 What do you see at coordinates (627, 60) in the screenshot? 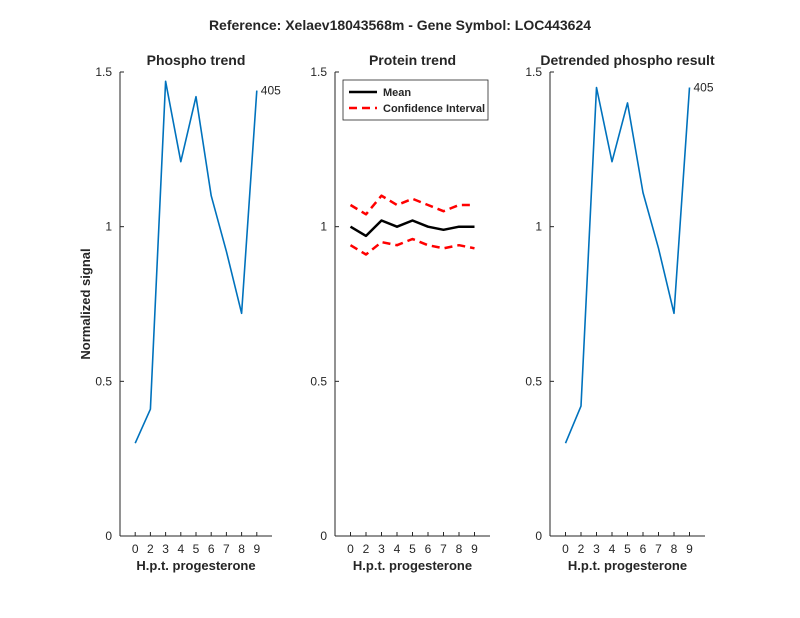
I see `subplot-title: Detrended phospho result` at bounding box center [627, 60].